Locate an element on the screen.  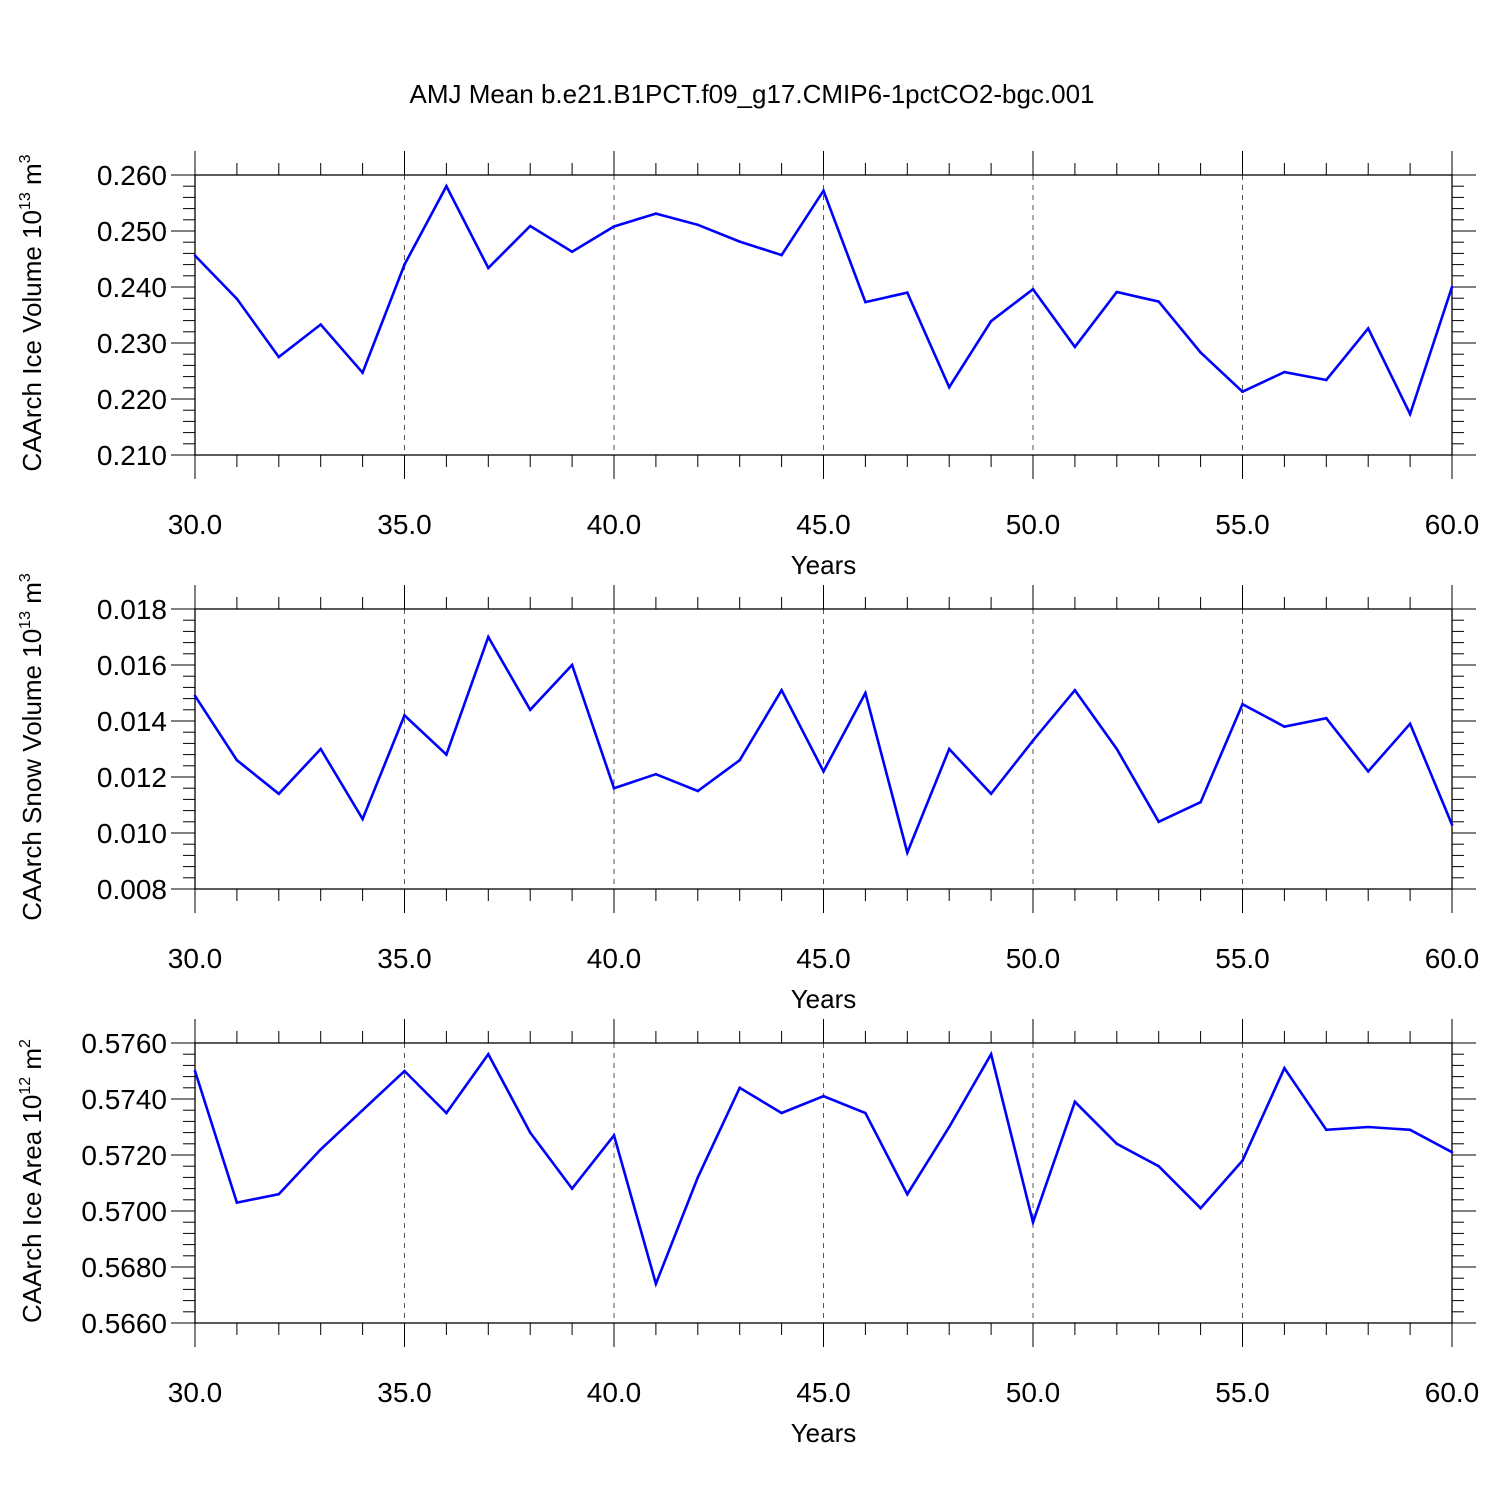
y-tick-label: 0.016 is located at coordinates (132, 665).